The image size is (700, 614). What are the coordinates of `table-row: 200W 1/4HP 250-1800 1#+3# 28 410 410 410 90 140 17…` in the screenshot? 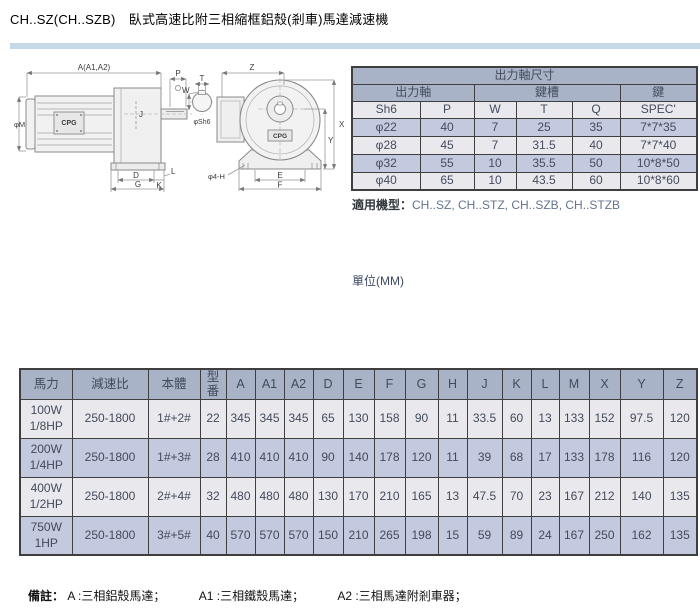 It's located at (358, 457).